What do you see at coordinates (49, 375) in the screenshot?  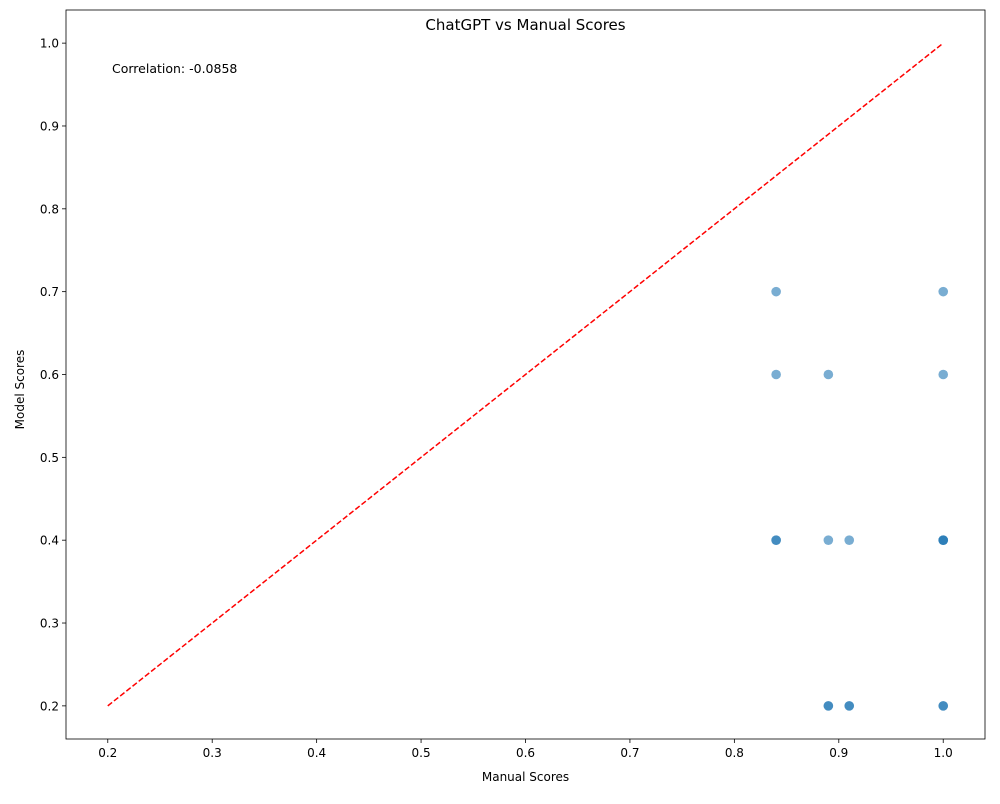 I see `y-tick-label: 0.6` at bounding box center [49, 375].